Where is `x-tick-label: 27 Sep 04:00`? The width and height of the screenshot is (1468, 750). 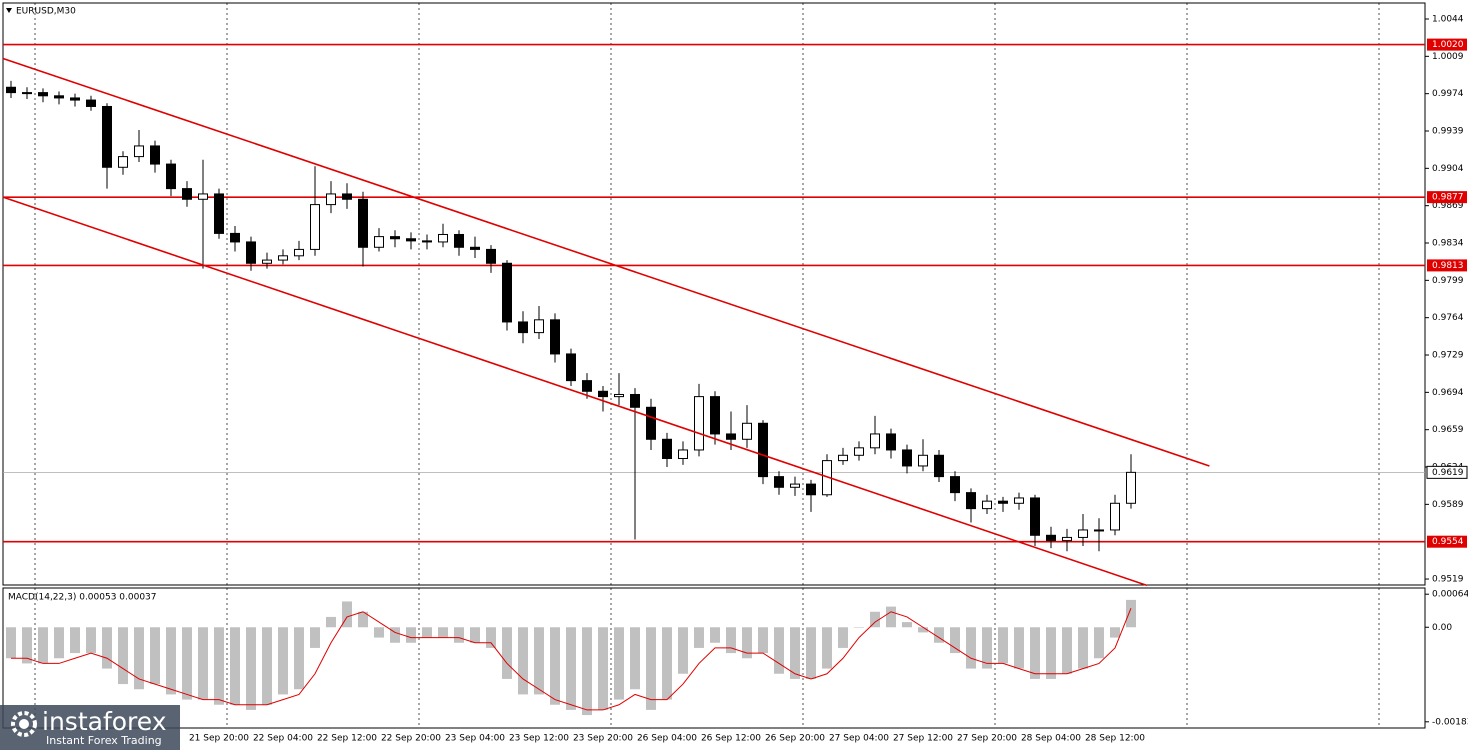
x-tick-label: 27 Sep 04:00 is located at coordinates (859, 739).